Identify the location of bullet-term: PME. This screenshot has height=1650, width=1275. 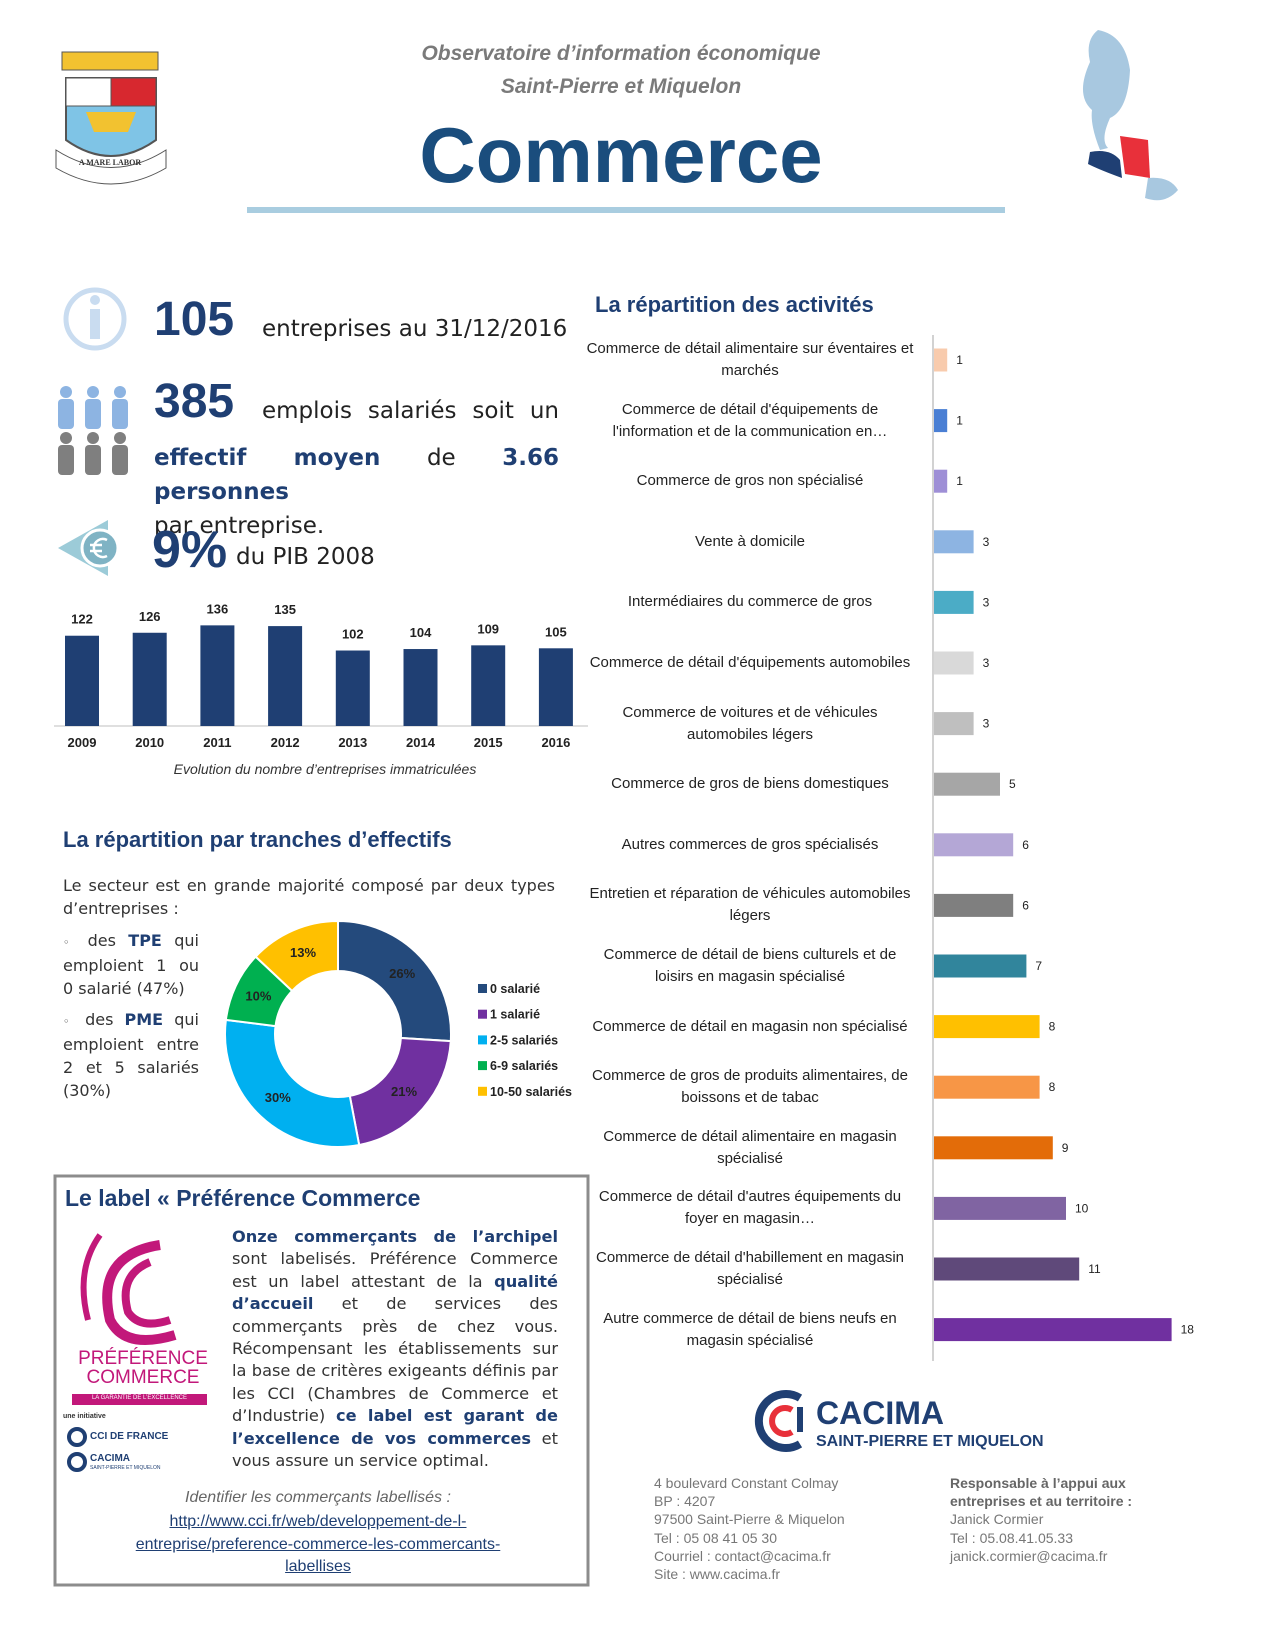
(144, 1019).